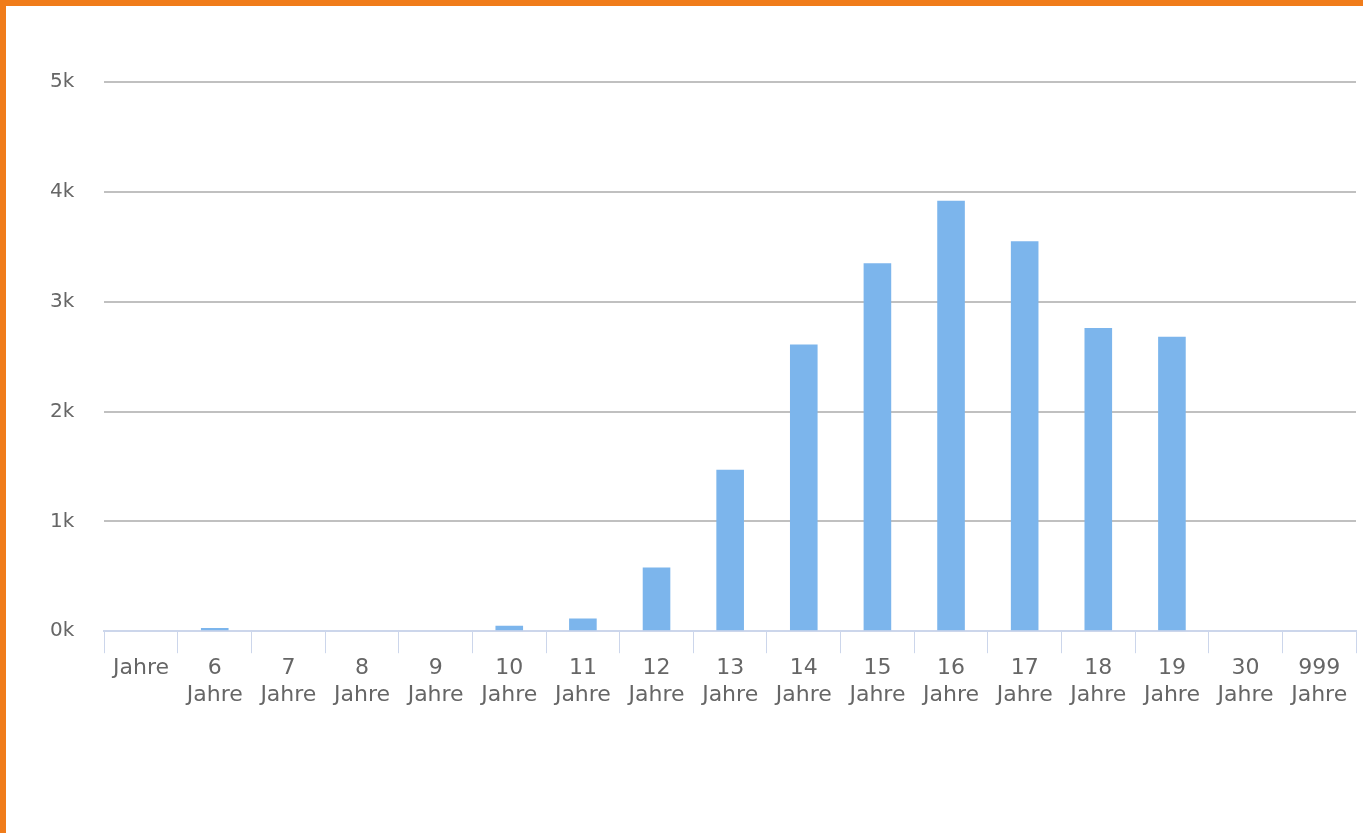 This screenshot has width=1363, height=833. What do you see at coordinates (1023, 680) in the screenshot?
I see `x-tick-label: 17 Jahre` at bounding box center [1023, 680].